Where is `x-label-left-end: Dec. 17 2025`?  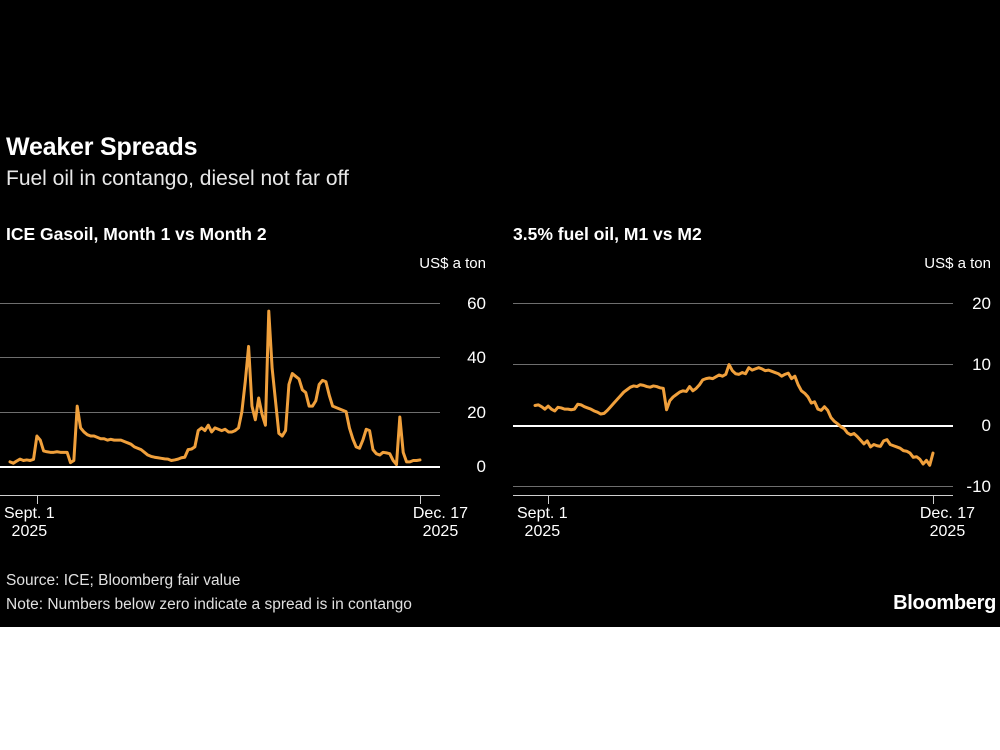
x-label-left-end: Dec. 17 2025 is located at coordinates (440, 523).